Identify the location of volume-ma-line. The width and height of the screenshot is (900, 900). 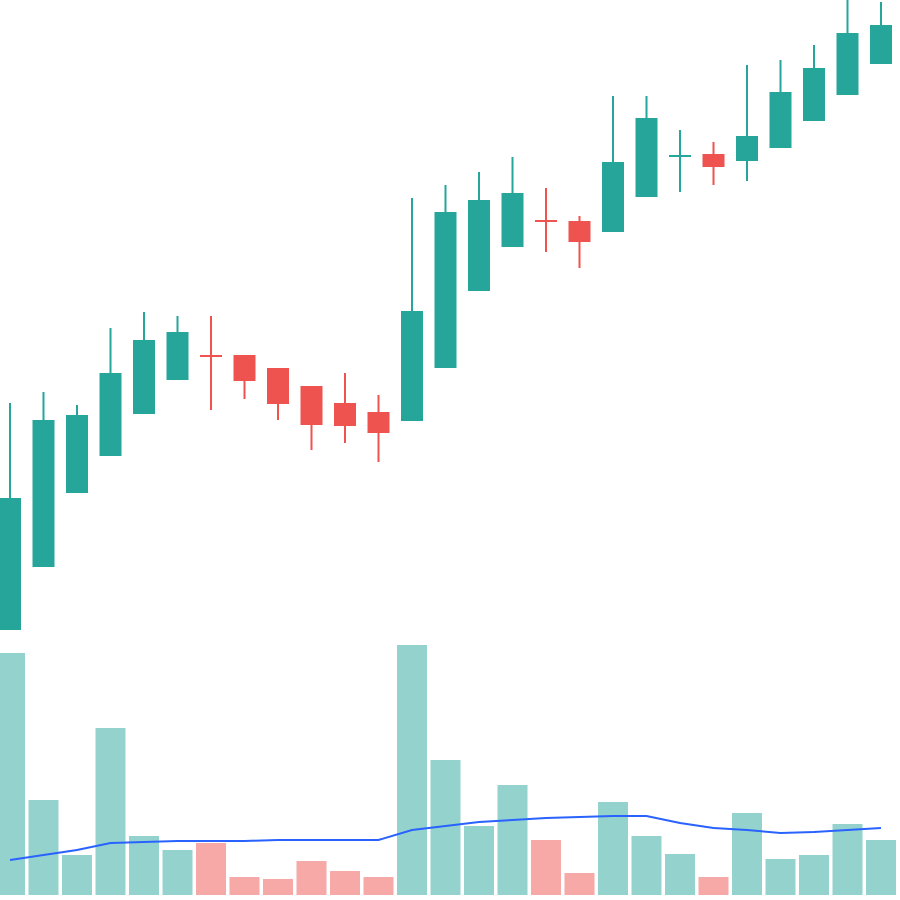
(445, 838).